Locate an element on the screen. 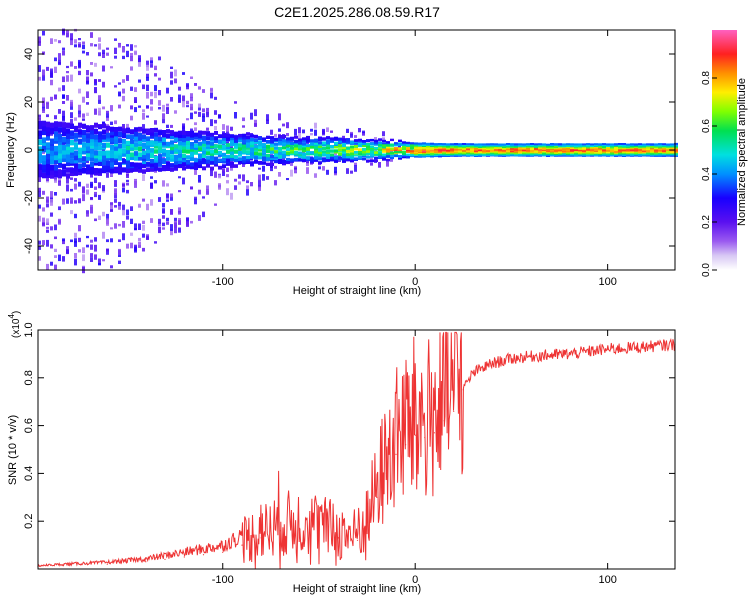 This screenshot has height=600, width=750. colorbar-tick-label: 0.2 is located at coordinates (706, 222).